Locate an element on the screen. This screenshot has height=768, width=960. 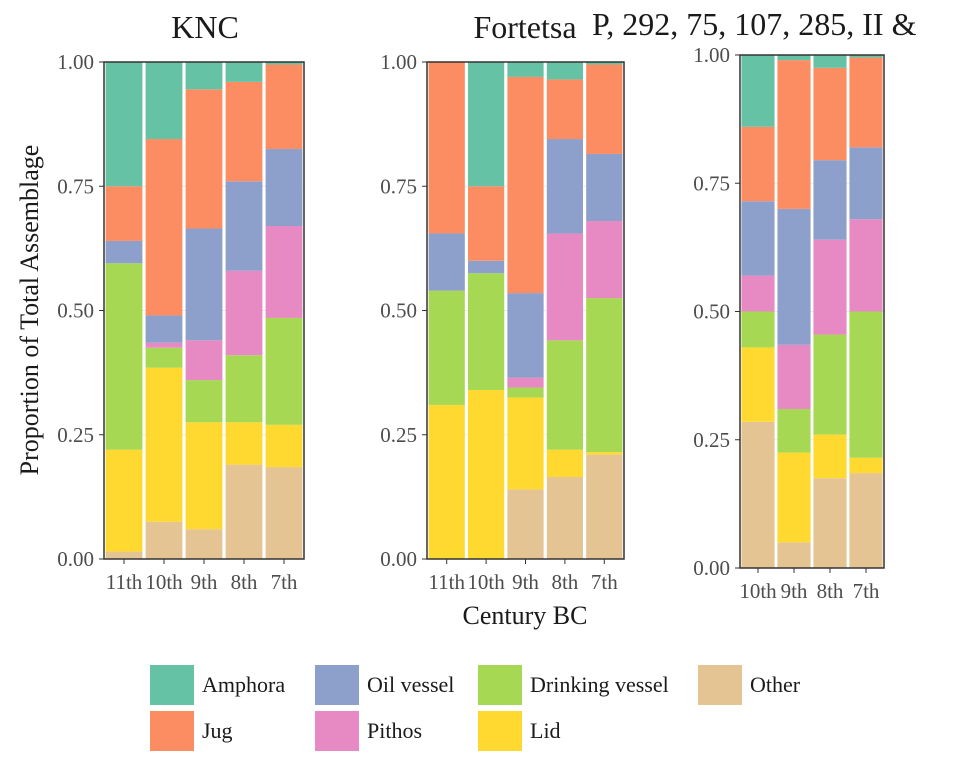
legend-label: Jug is located at coordinates (217, 730).